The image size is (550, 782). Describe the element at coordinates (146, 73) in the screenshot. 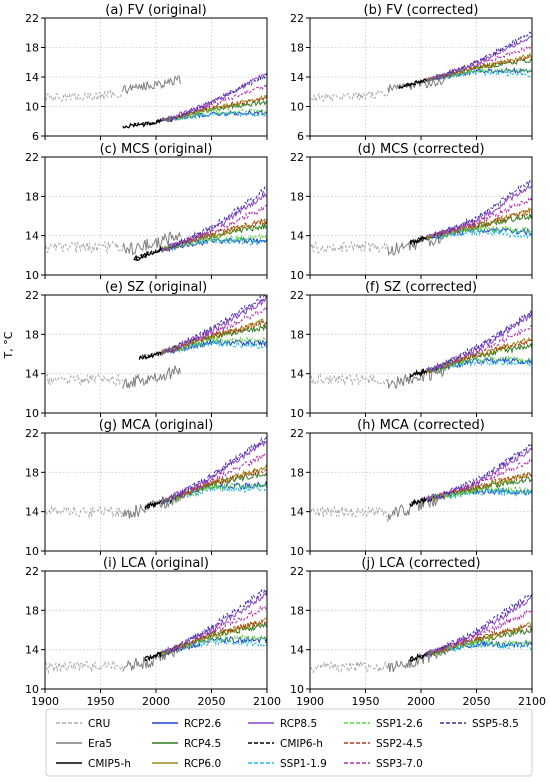

I see `panel-a-fv-original: (a) FV (original) 6 10 14 18 22` at that location.